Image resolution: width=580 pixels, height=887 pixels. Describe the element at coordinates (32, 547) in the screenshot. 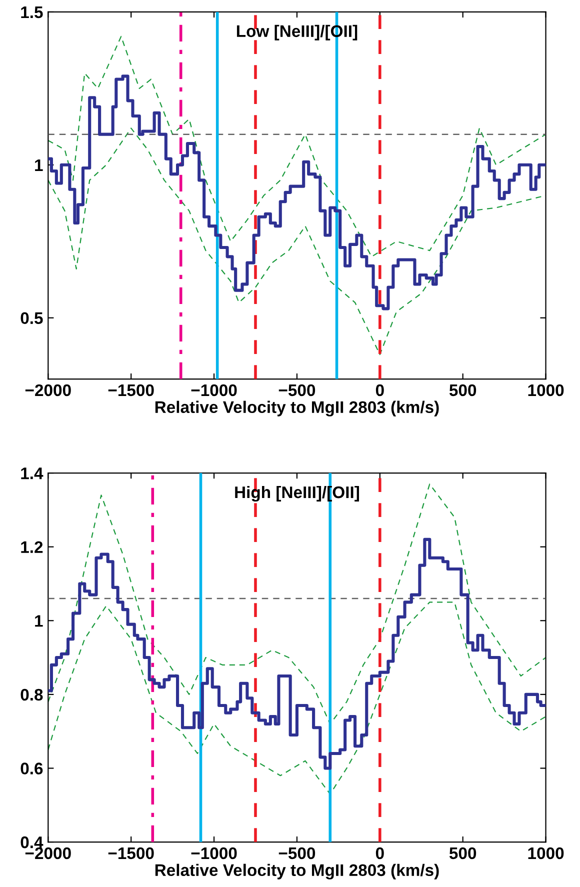

I see `y-tick-label: 1.2` at that location.